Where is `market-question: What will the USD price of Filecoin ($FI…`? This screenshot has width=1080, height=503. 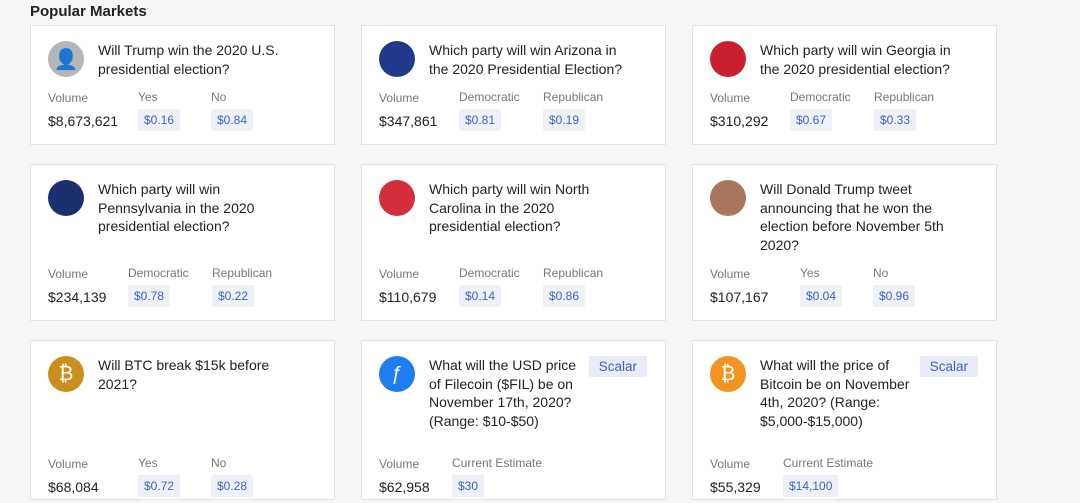 market-question: What will the USD price of Filecoin ($FI… is located at coordinates (503, 393).